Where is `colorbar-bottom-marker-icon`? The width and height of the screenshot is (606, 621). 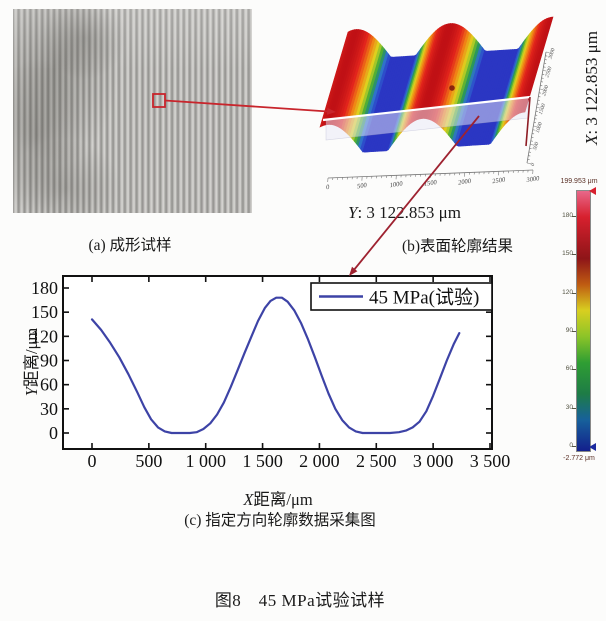
colorbar-bottom-marker-icon is located at coordinates (592, 447).